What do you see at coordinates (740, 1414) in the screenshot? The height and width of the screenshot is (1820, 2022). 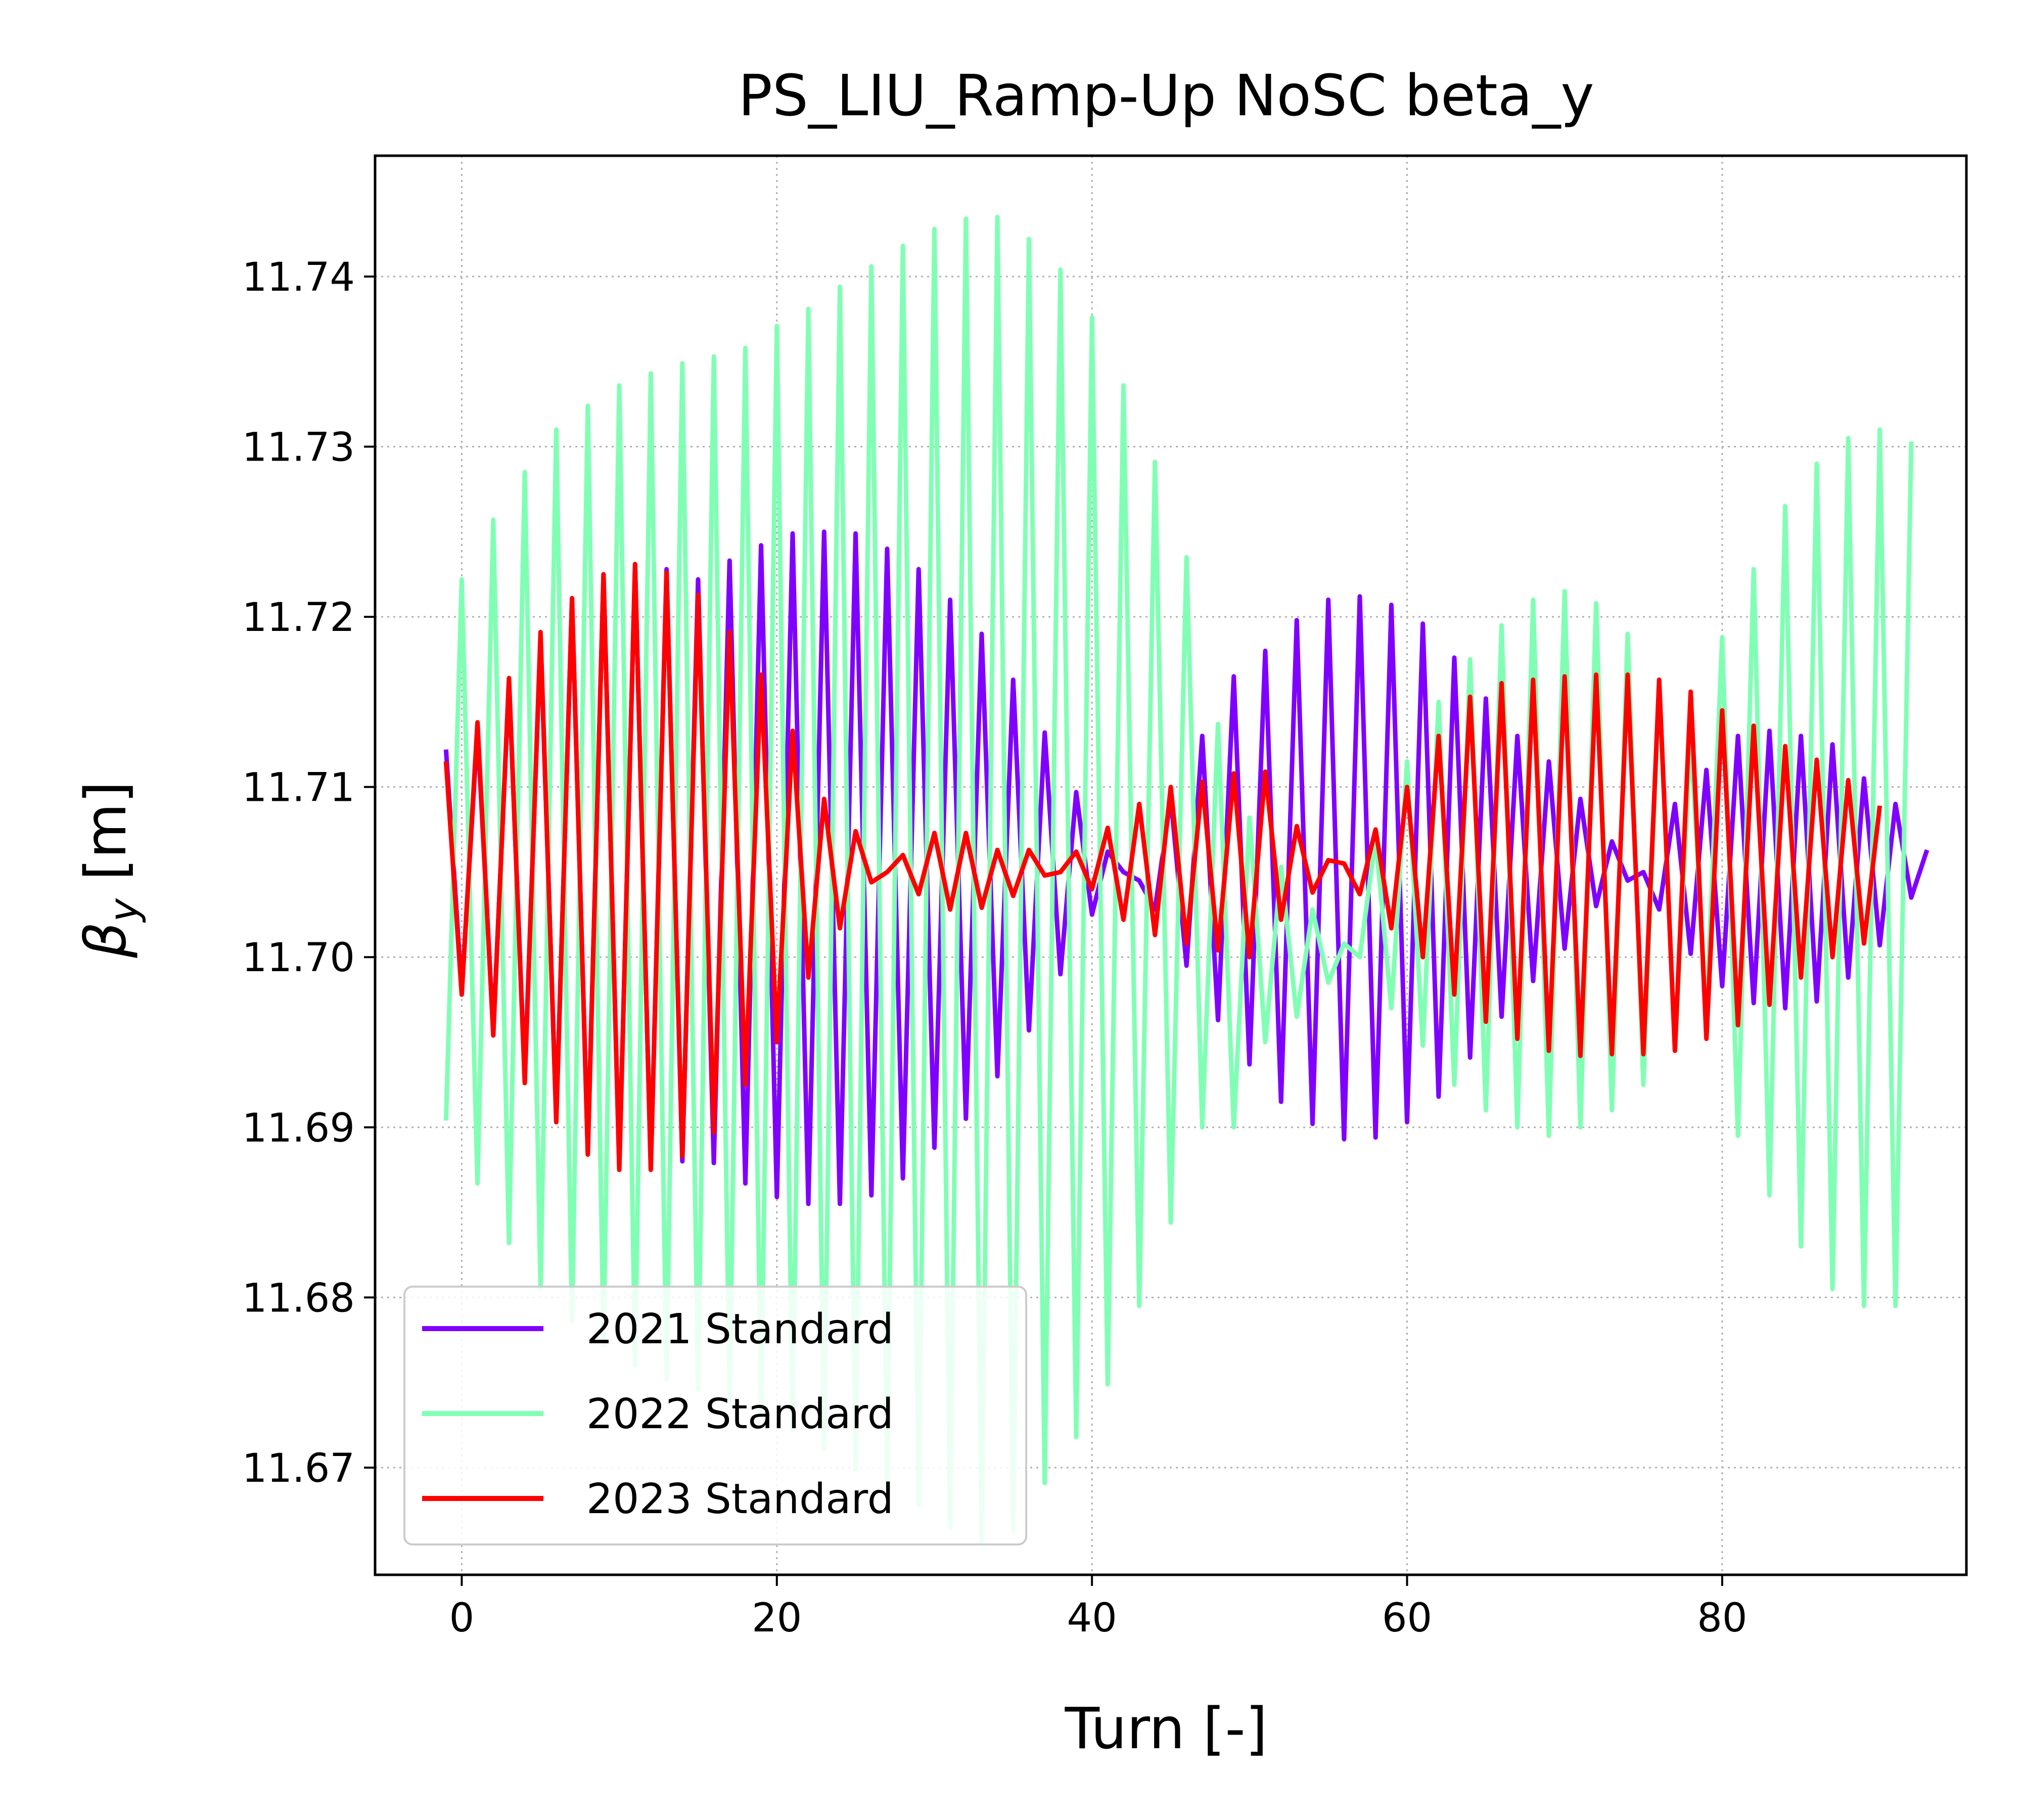 I see `legend-label-2: 2022 Standard` at bounding box center [740, 1414].